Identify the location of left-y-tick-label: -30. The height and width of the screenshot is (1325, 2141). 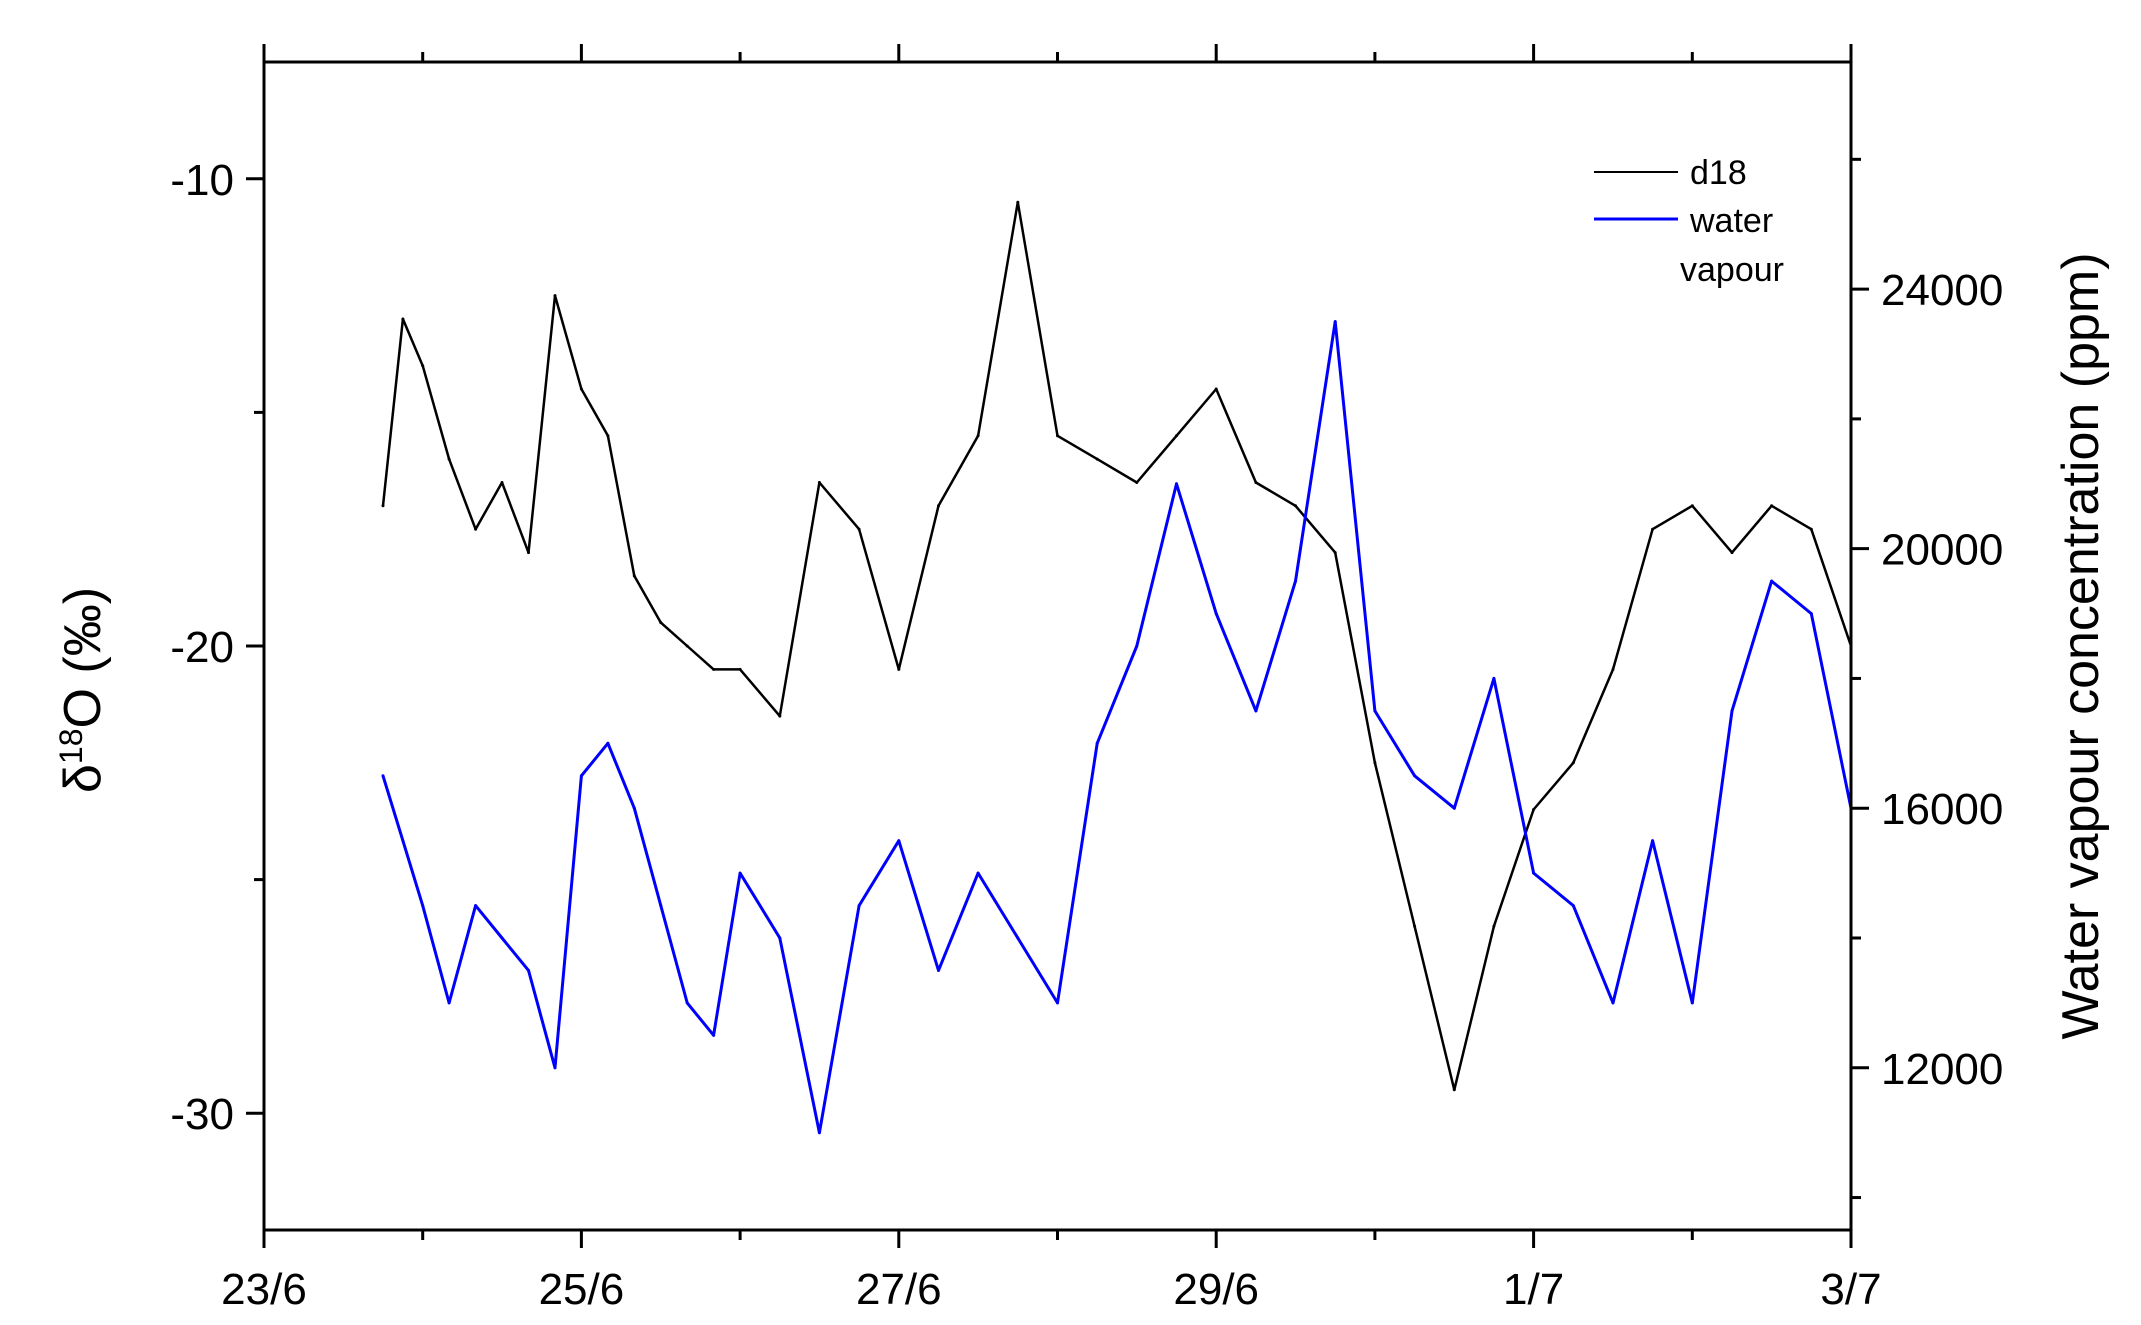
(202, 1114).